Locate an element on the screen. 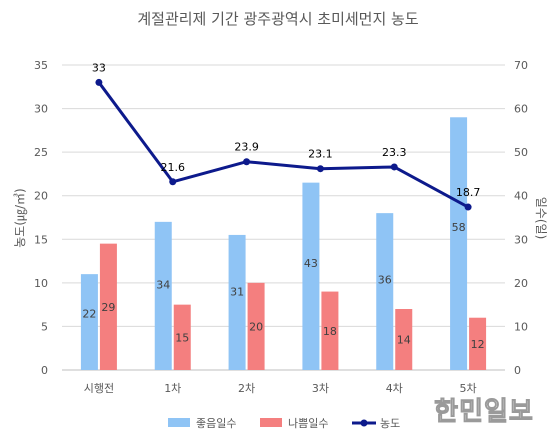  watermark: 한민일보 is located at coordinates (484, 412).